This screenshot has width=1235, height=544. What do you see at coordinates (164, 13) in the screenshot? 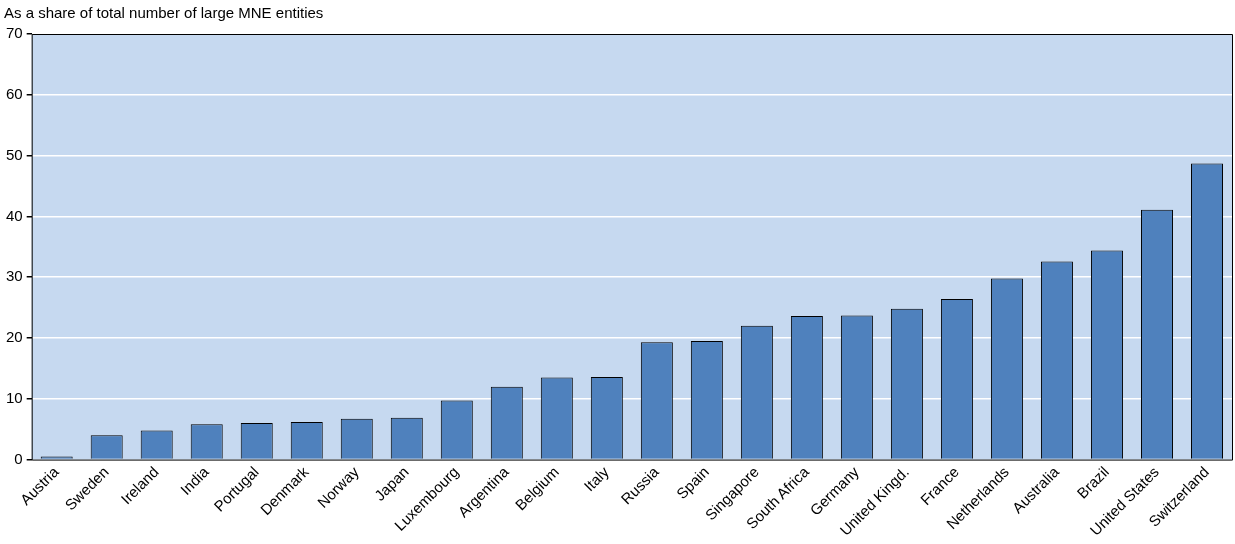
I see `y-axis-title: As a share of total number of large MNE entities` at bounding box center [164, 13].